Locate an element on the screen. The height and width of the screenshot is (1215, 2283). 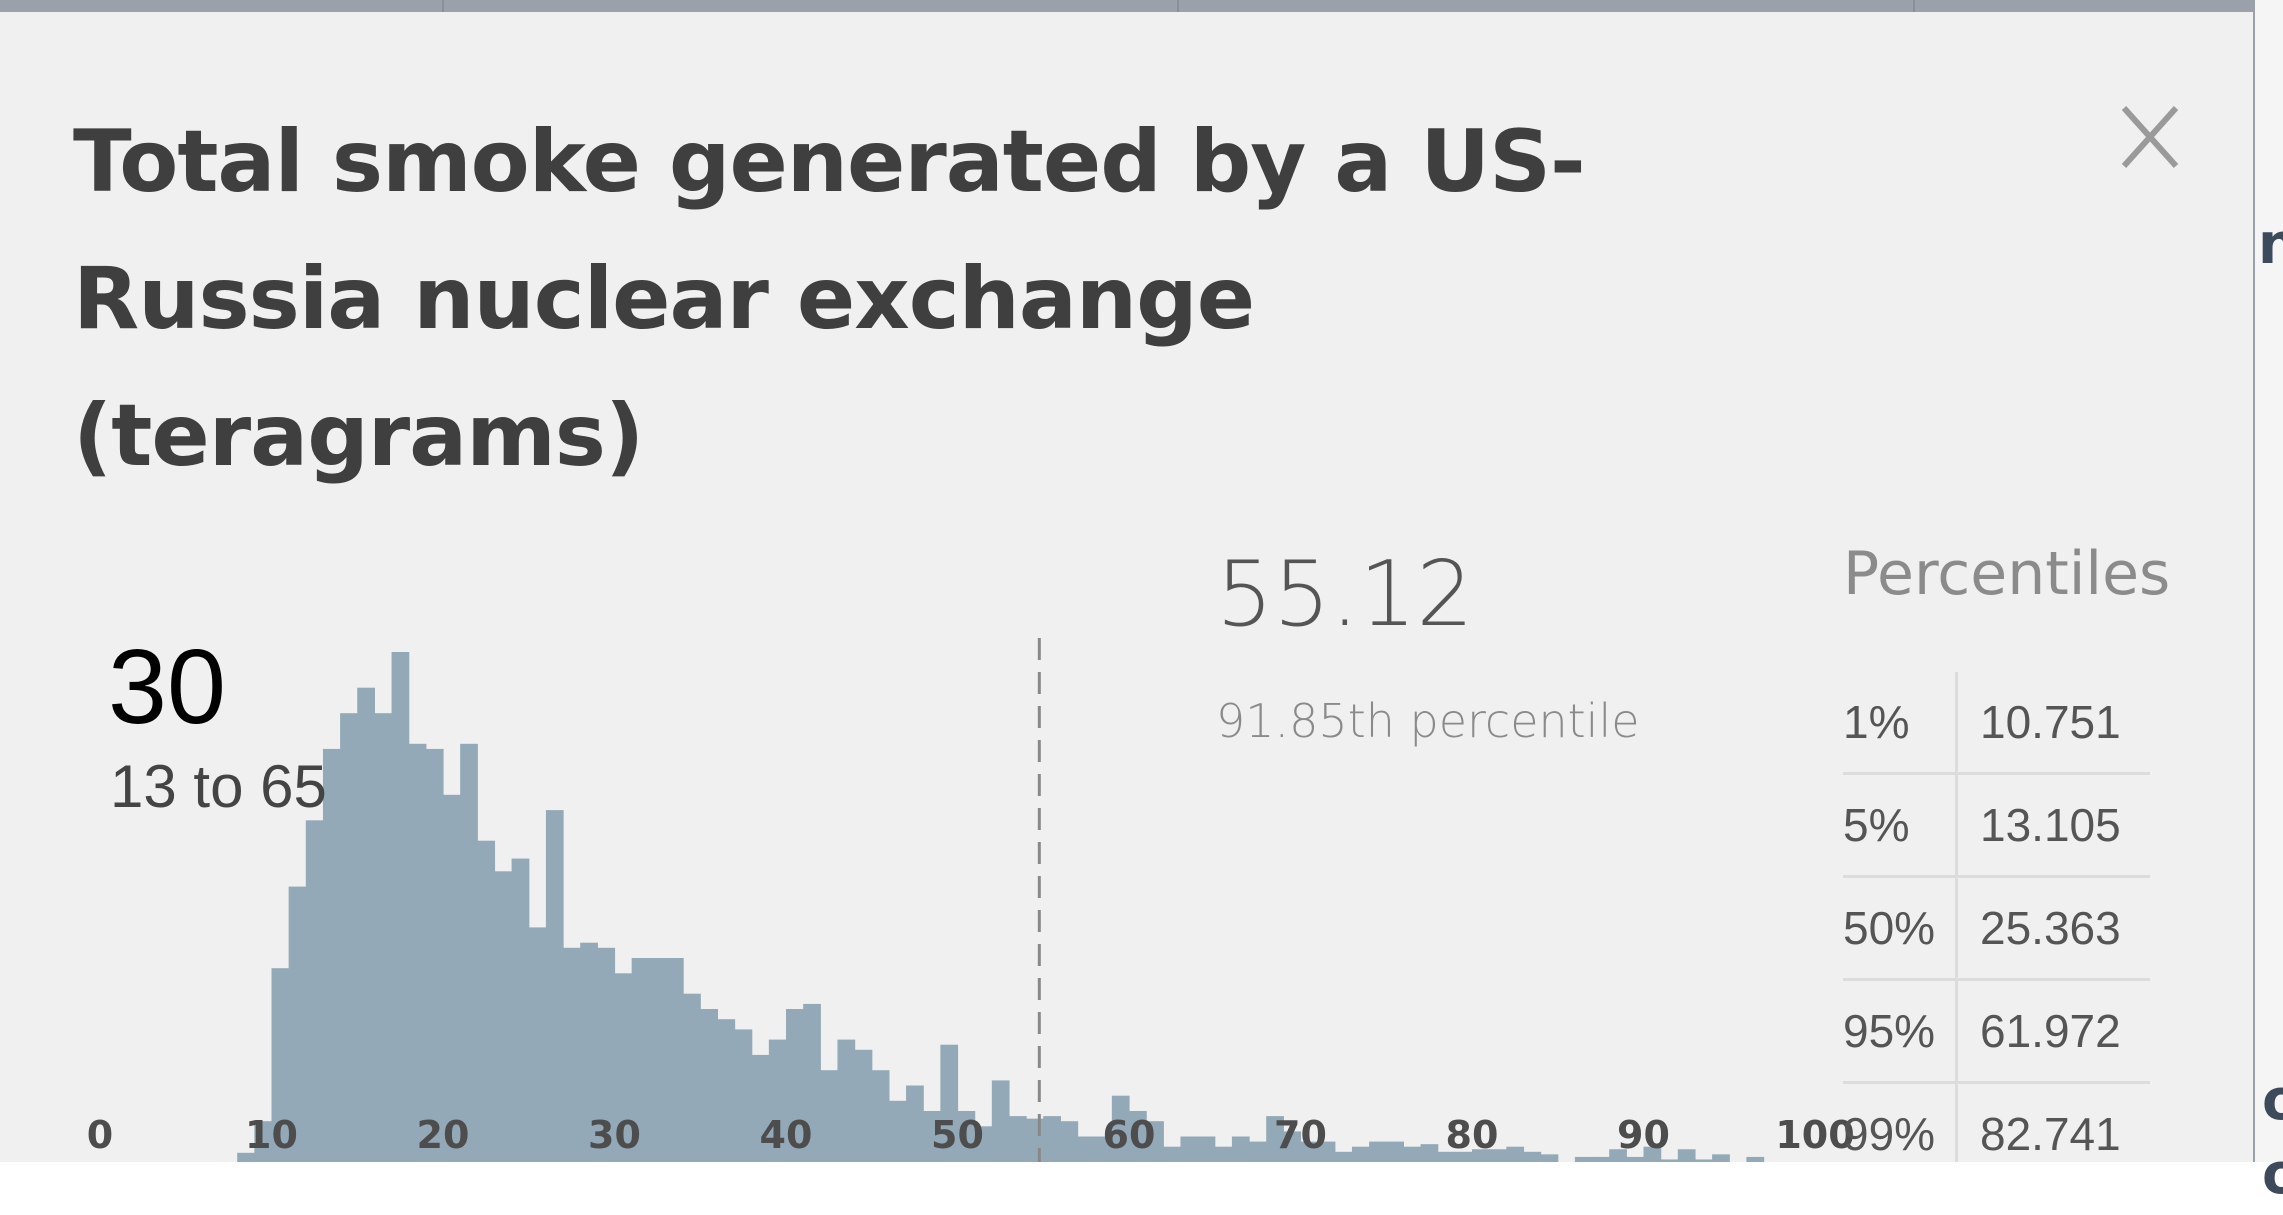
percentile-label: 1% is located at coordinates (1900, 723).